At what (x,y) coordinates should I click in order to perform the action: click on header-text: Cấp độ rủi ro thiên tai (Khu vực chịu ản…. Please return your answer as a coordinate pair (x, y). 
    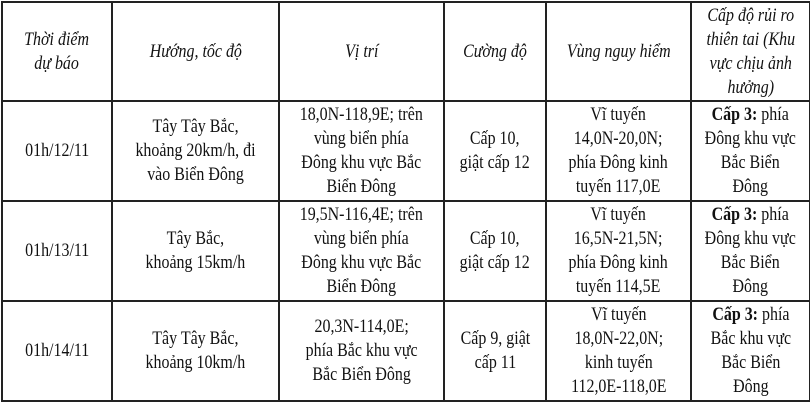
    Looking at the image, I should click on (750, 51).